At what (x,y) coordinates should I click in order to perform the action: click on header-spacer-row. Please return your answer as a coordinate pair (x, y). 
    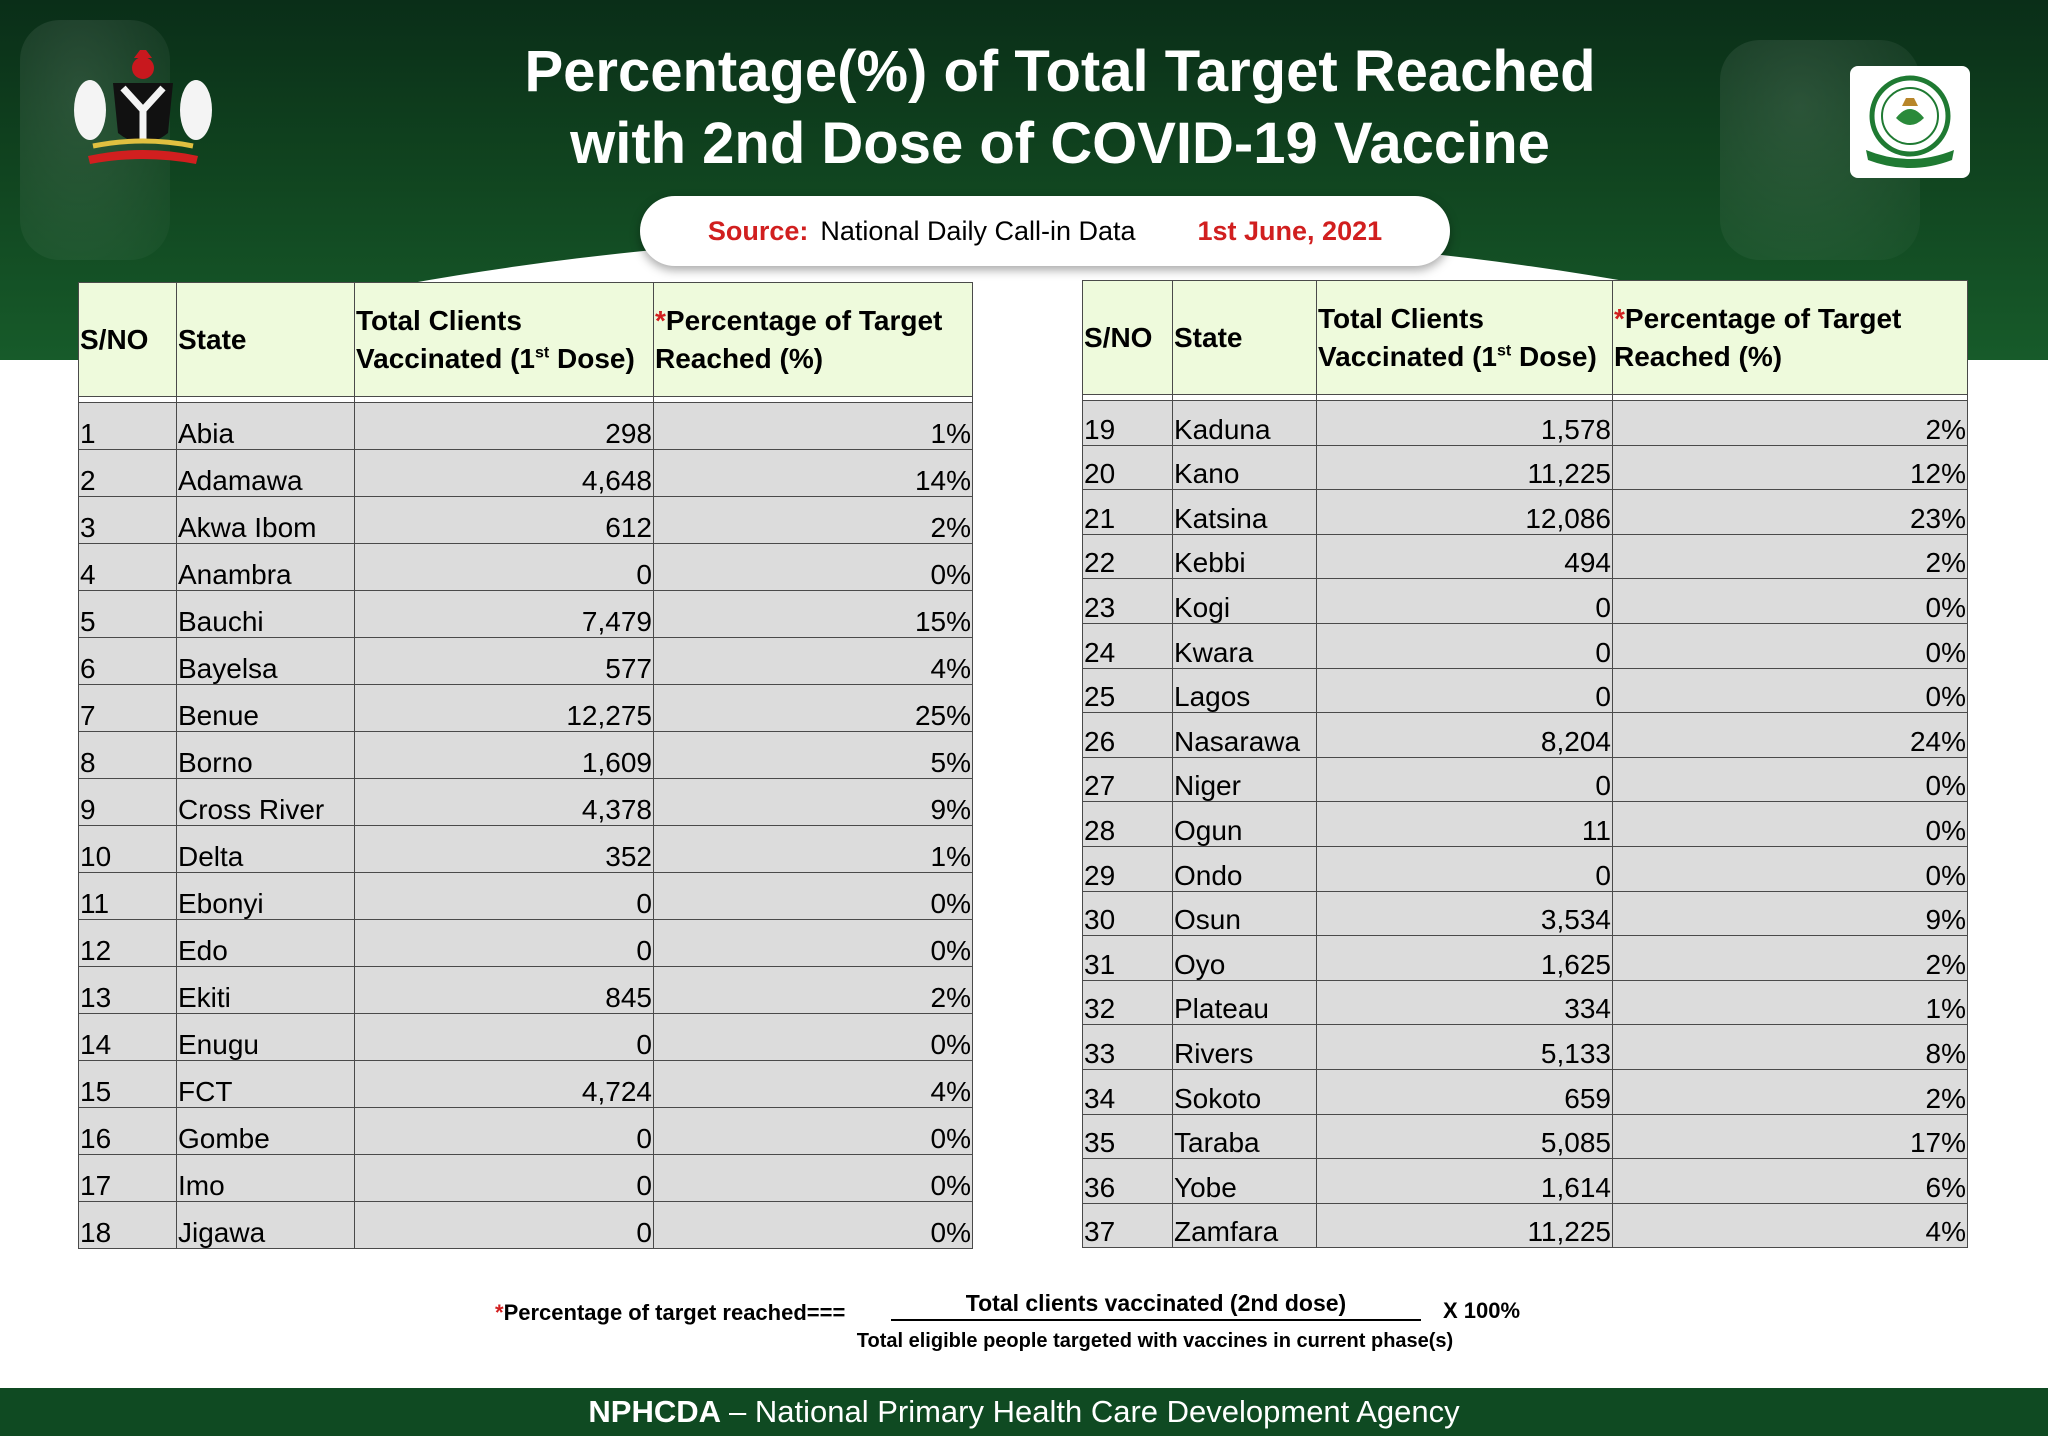
    Looking at the image, I should click on (1525, 397).